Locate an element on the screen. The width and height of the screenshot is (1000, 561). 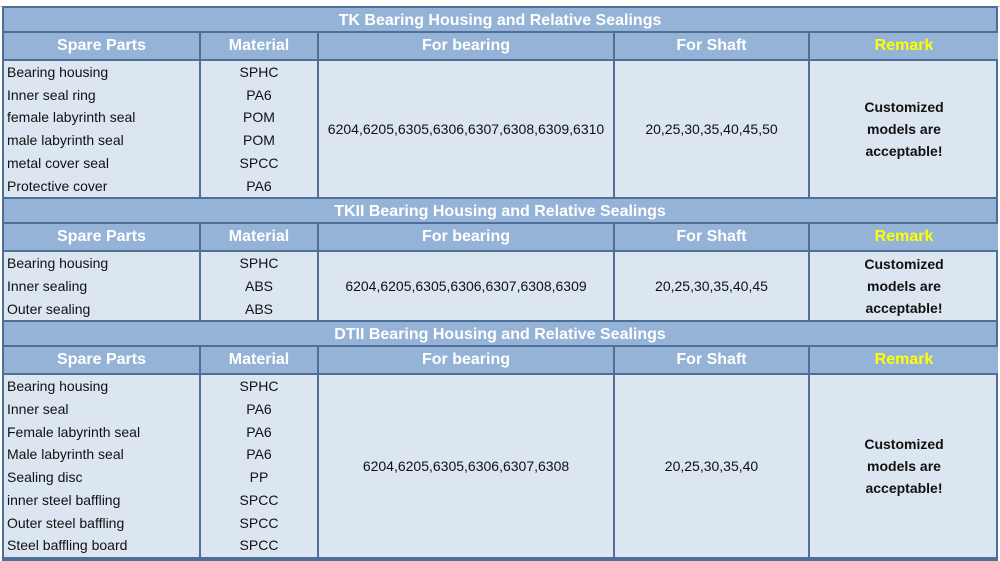
spare-part-cell: Outer sealing is located at coordinates (102, 310).